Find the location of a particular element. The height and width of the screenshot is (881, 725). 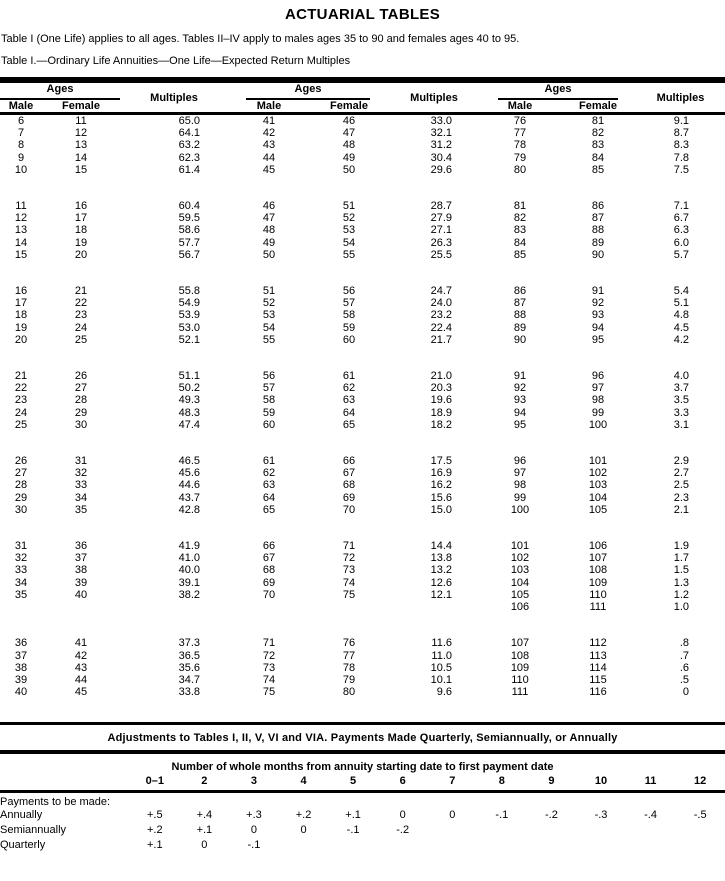

female-age-cell: 104 is located at coordinates (598, 497).